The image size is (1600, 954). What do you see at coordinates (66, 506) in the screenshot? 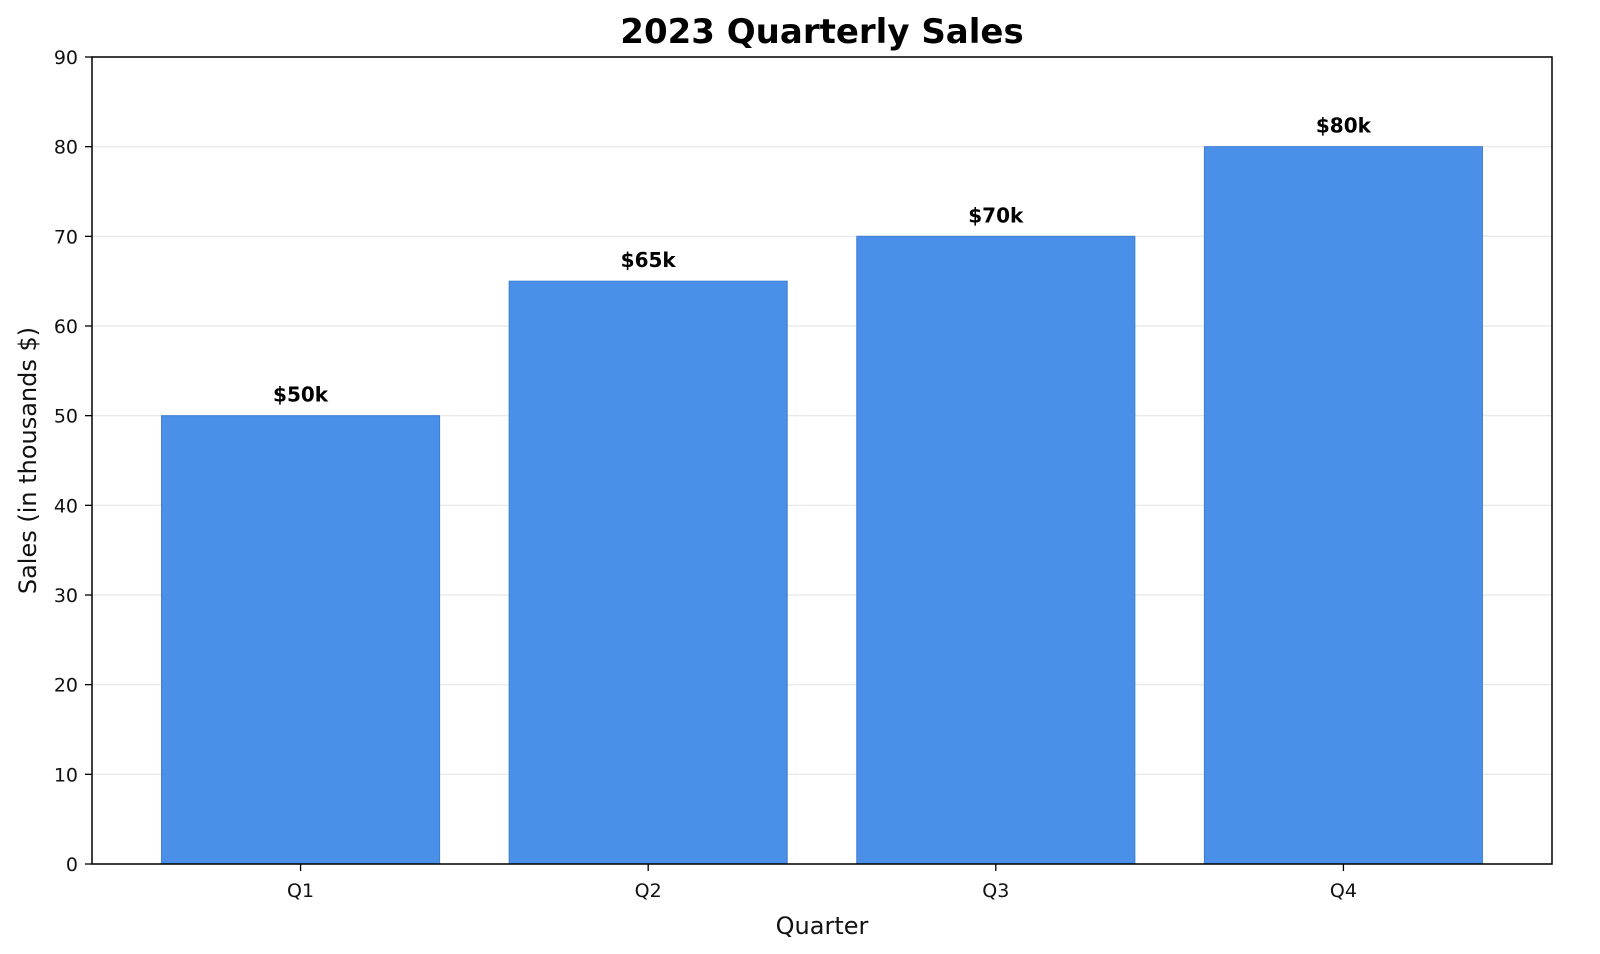
I see `y-tick-label: 40` at bounding box center [66, 506].